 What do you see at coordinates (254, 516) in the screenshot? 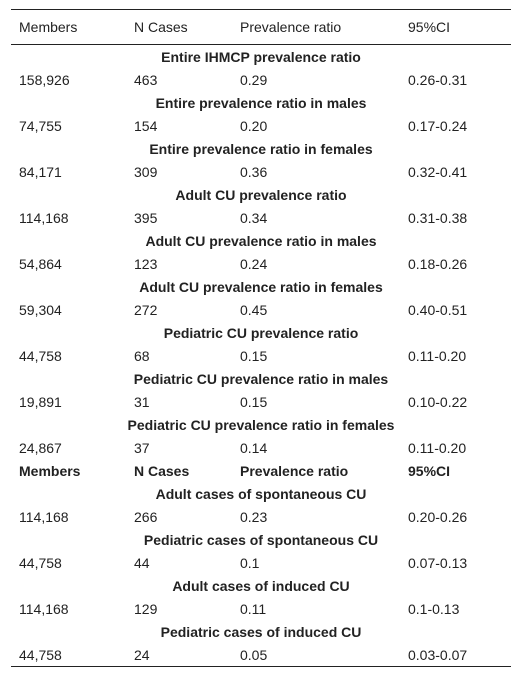
I see `prevalence-ratio-cell: 0.23` at bounding box center [254, 516].